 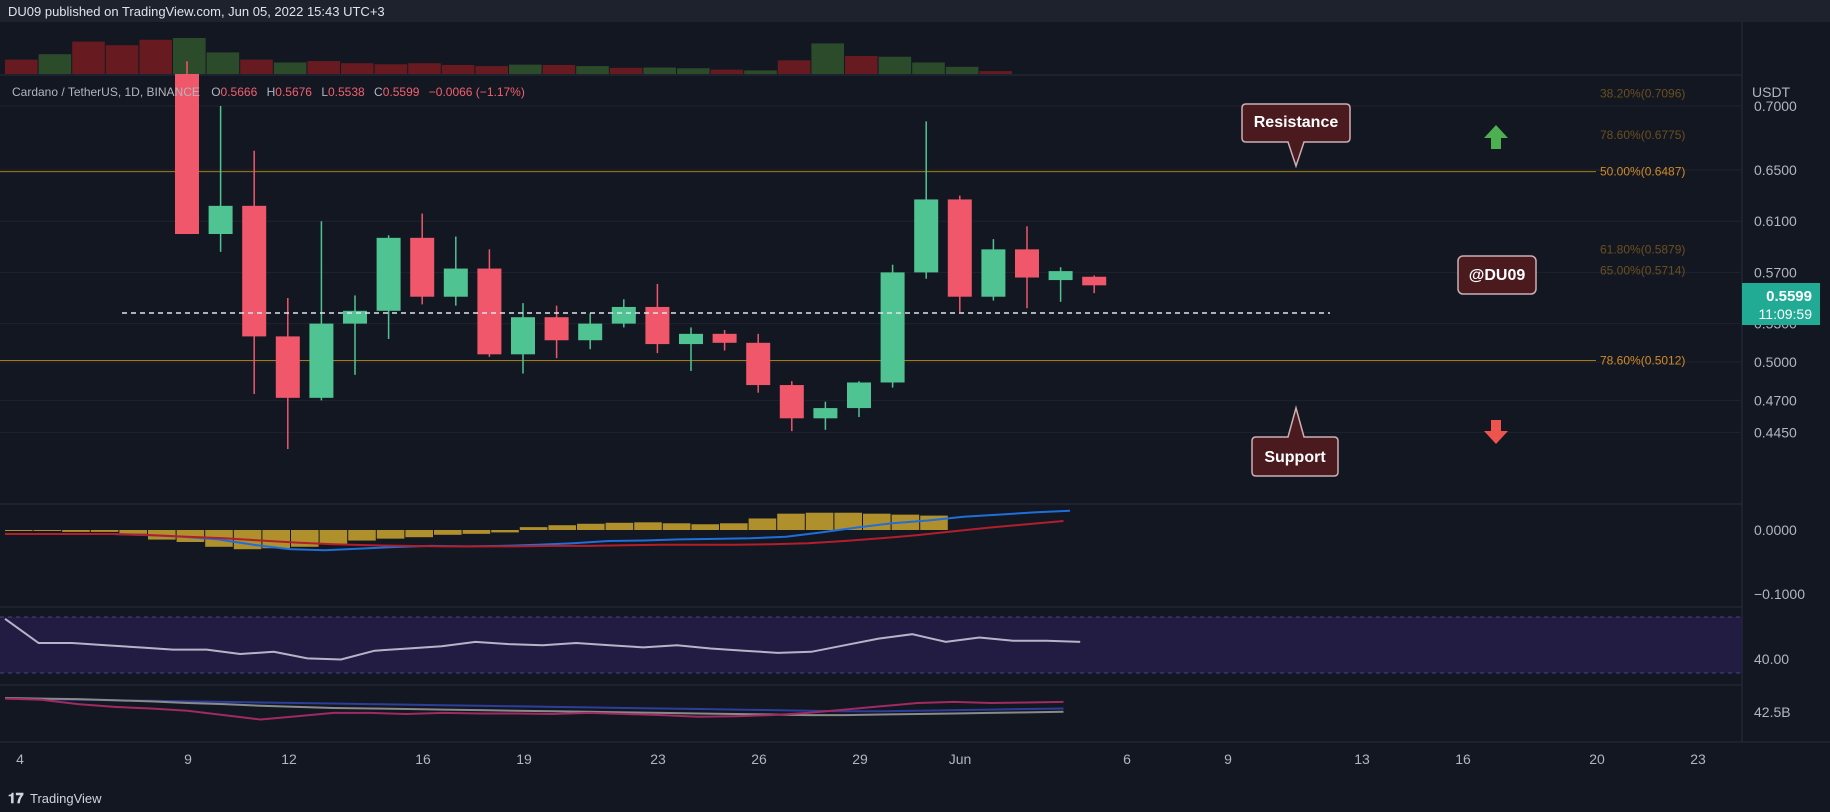 I want to click on time-axis-label: Jun, so click(x=960, y=759).